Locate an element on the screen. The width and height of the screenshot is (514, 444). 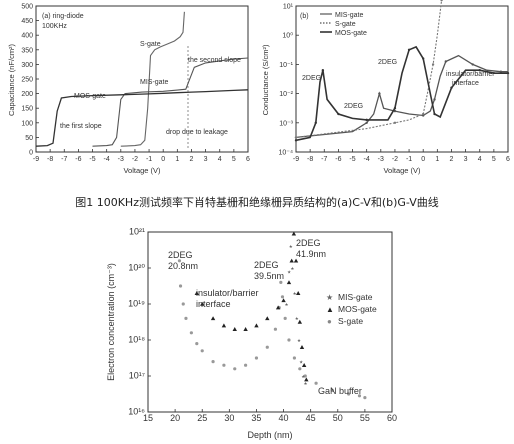
annot-b-2deg-3: 2DEG is located at coordinates (353, 106).